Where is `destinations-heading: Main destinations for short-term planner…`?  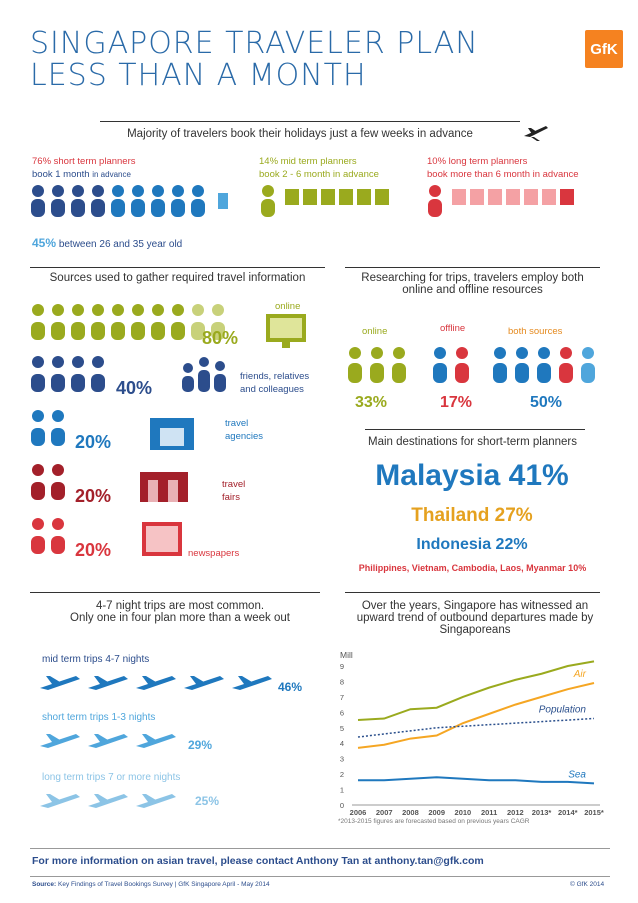
destinations-heading: Main destinations for short-term planner… is located at coordinates (472, 442).